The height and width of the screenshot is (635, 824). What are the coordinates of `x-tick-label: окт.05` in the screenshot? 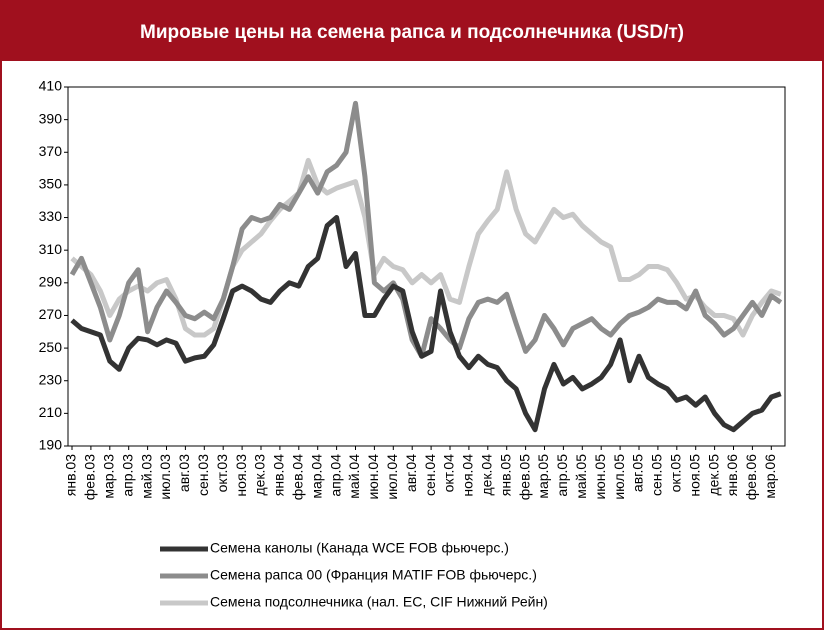 It's located at (676, 473).